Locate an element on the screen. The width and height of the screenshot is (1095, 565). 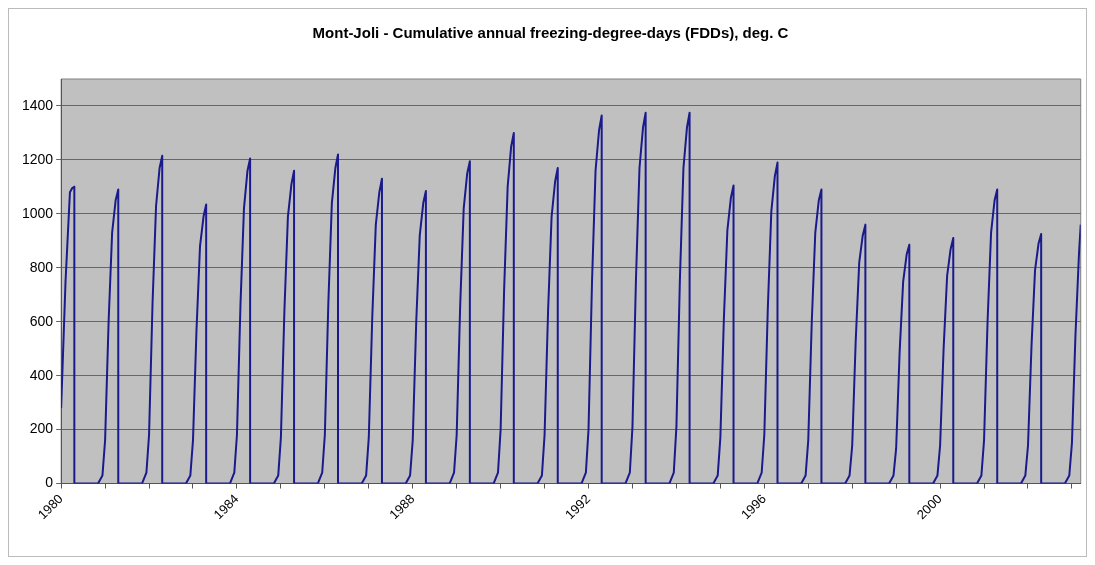
y-tick-label: 1000 is located at coordinates (37, 212).